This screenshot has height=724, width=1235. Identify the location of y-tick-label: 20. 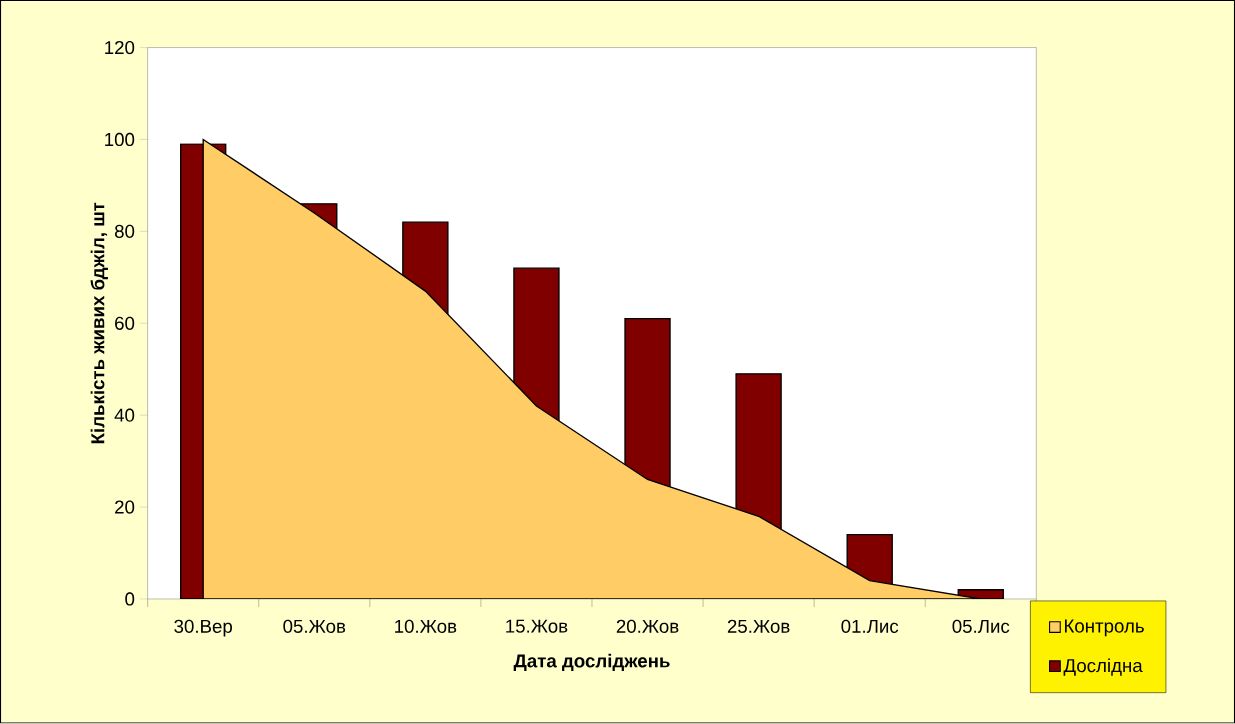
(125, 507).